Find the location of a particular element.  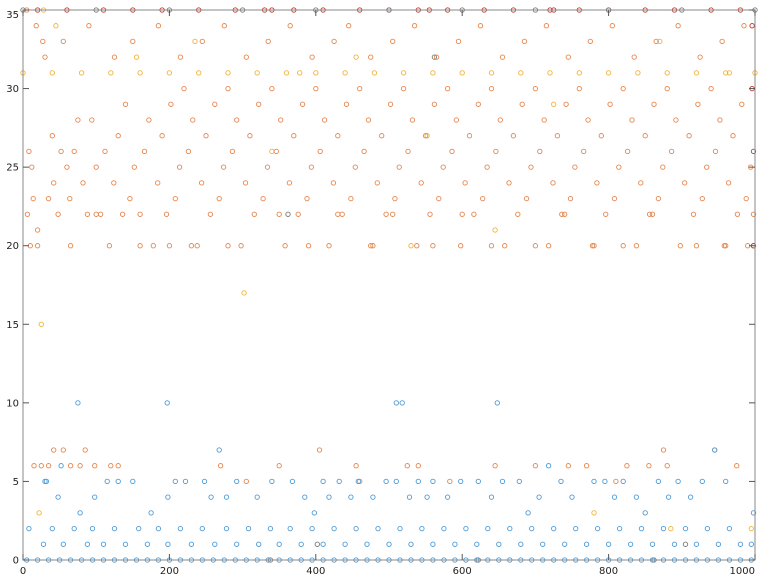

y-tick-label: 35 is located at coordinates (12, 15).